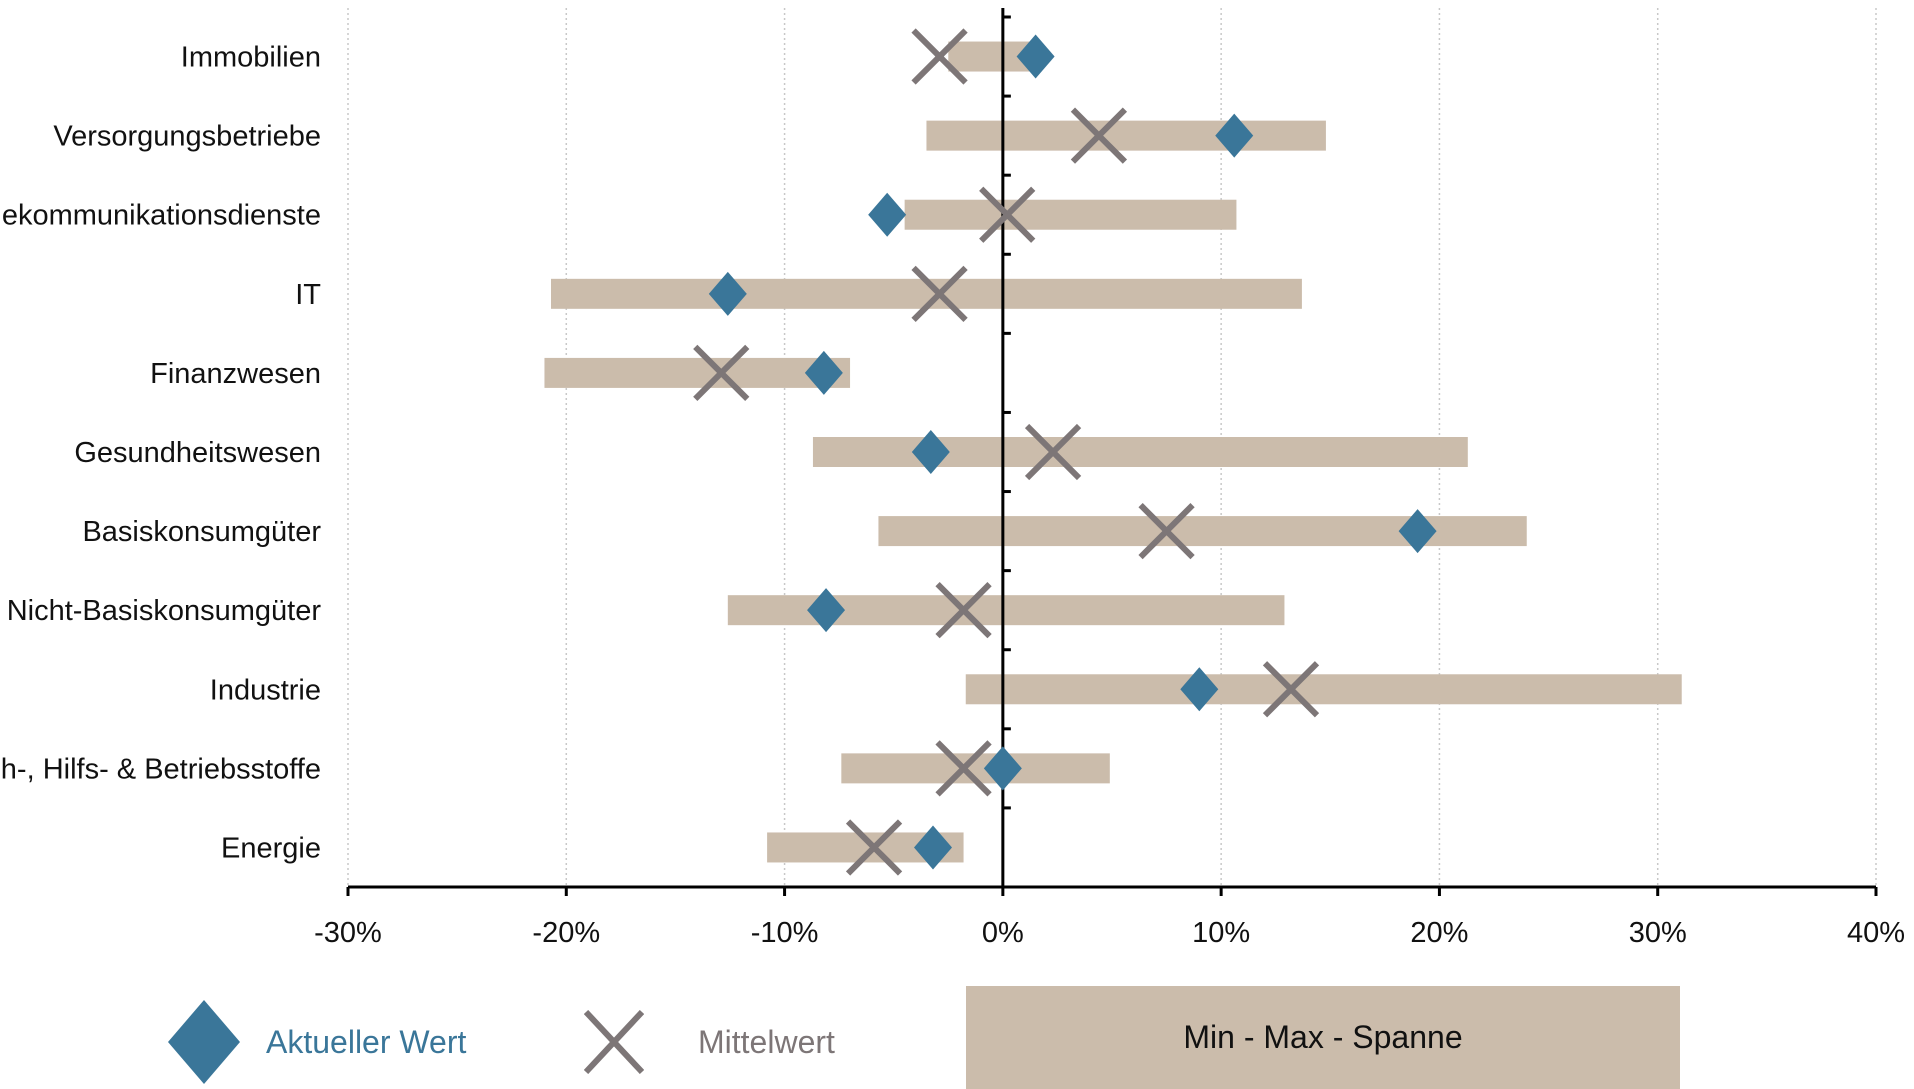  What do you see at coordinates (1221, 933) in the screenshot?
I see `x-tick-label: 10%` at bounding box center [1221, 933].